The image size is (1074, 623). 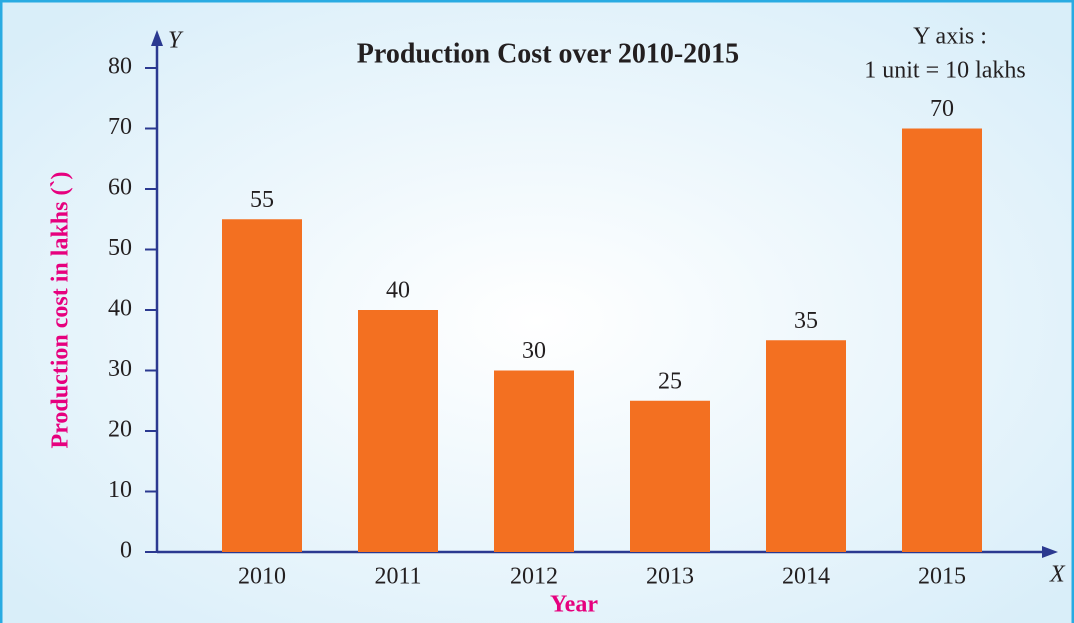 I want to click on x-tick-label: 2011, so click(x=397, y=577).